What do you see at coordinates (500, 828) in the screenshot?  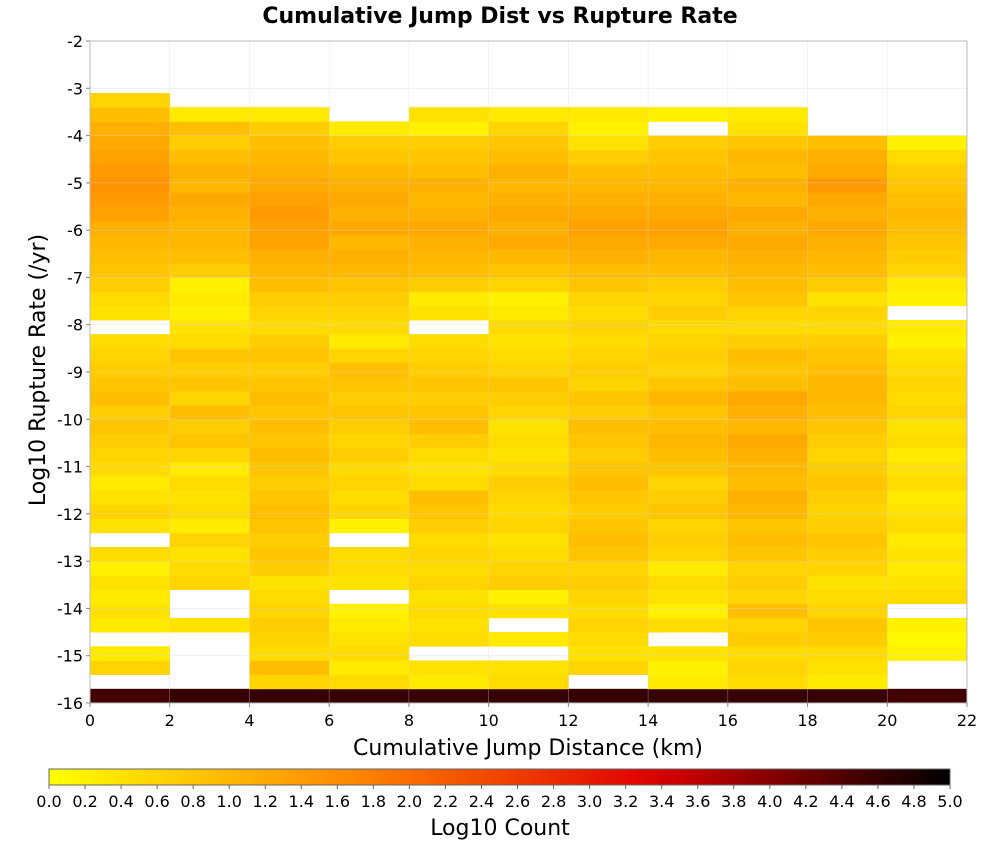 I see `colorbar-label: Log10 Count` at bounding box center [500, 828].